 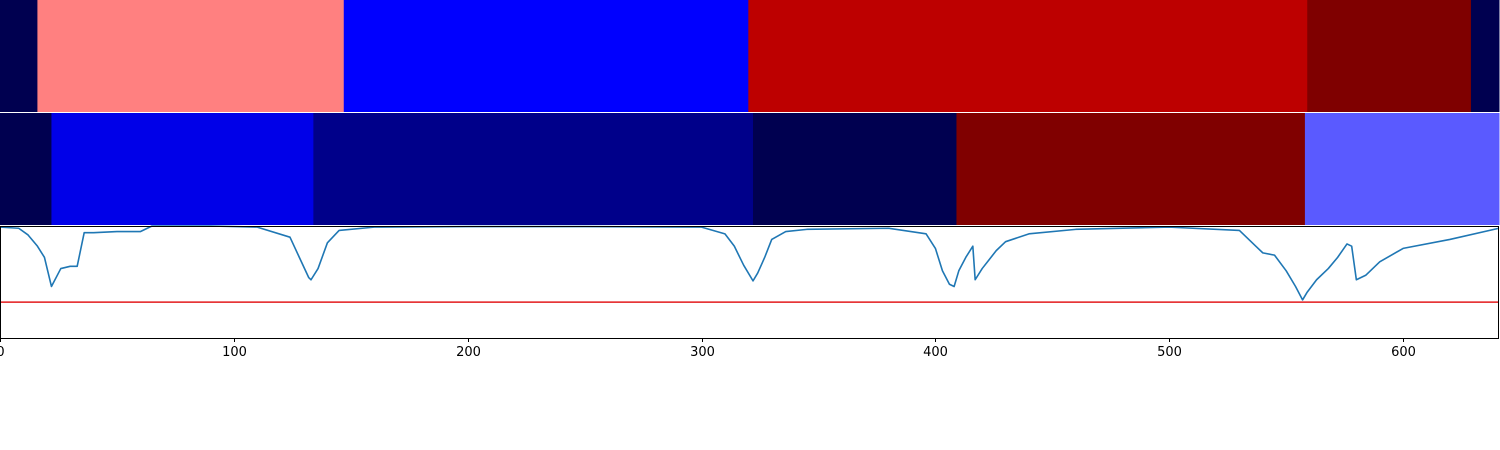 What do you see at coordinates (468, 352) in the screenshot?
I see `x-tick-label-200: 200` at bounding box center [468, 352].